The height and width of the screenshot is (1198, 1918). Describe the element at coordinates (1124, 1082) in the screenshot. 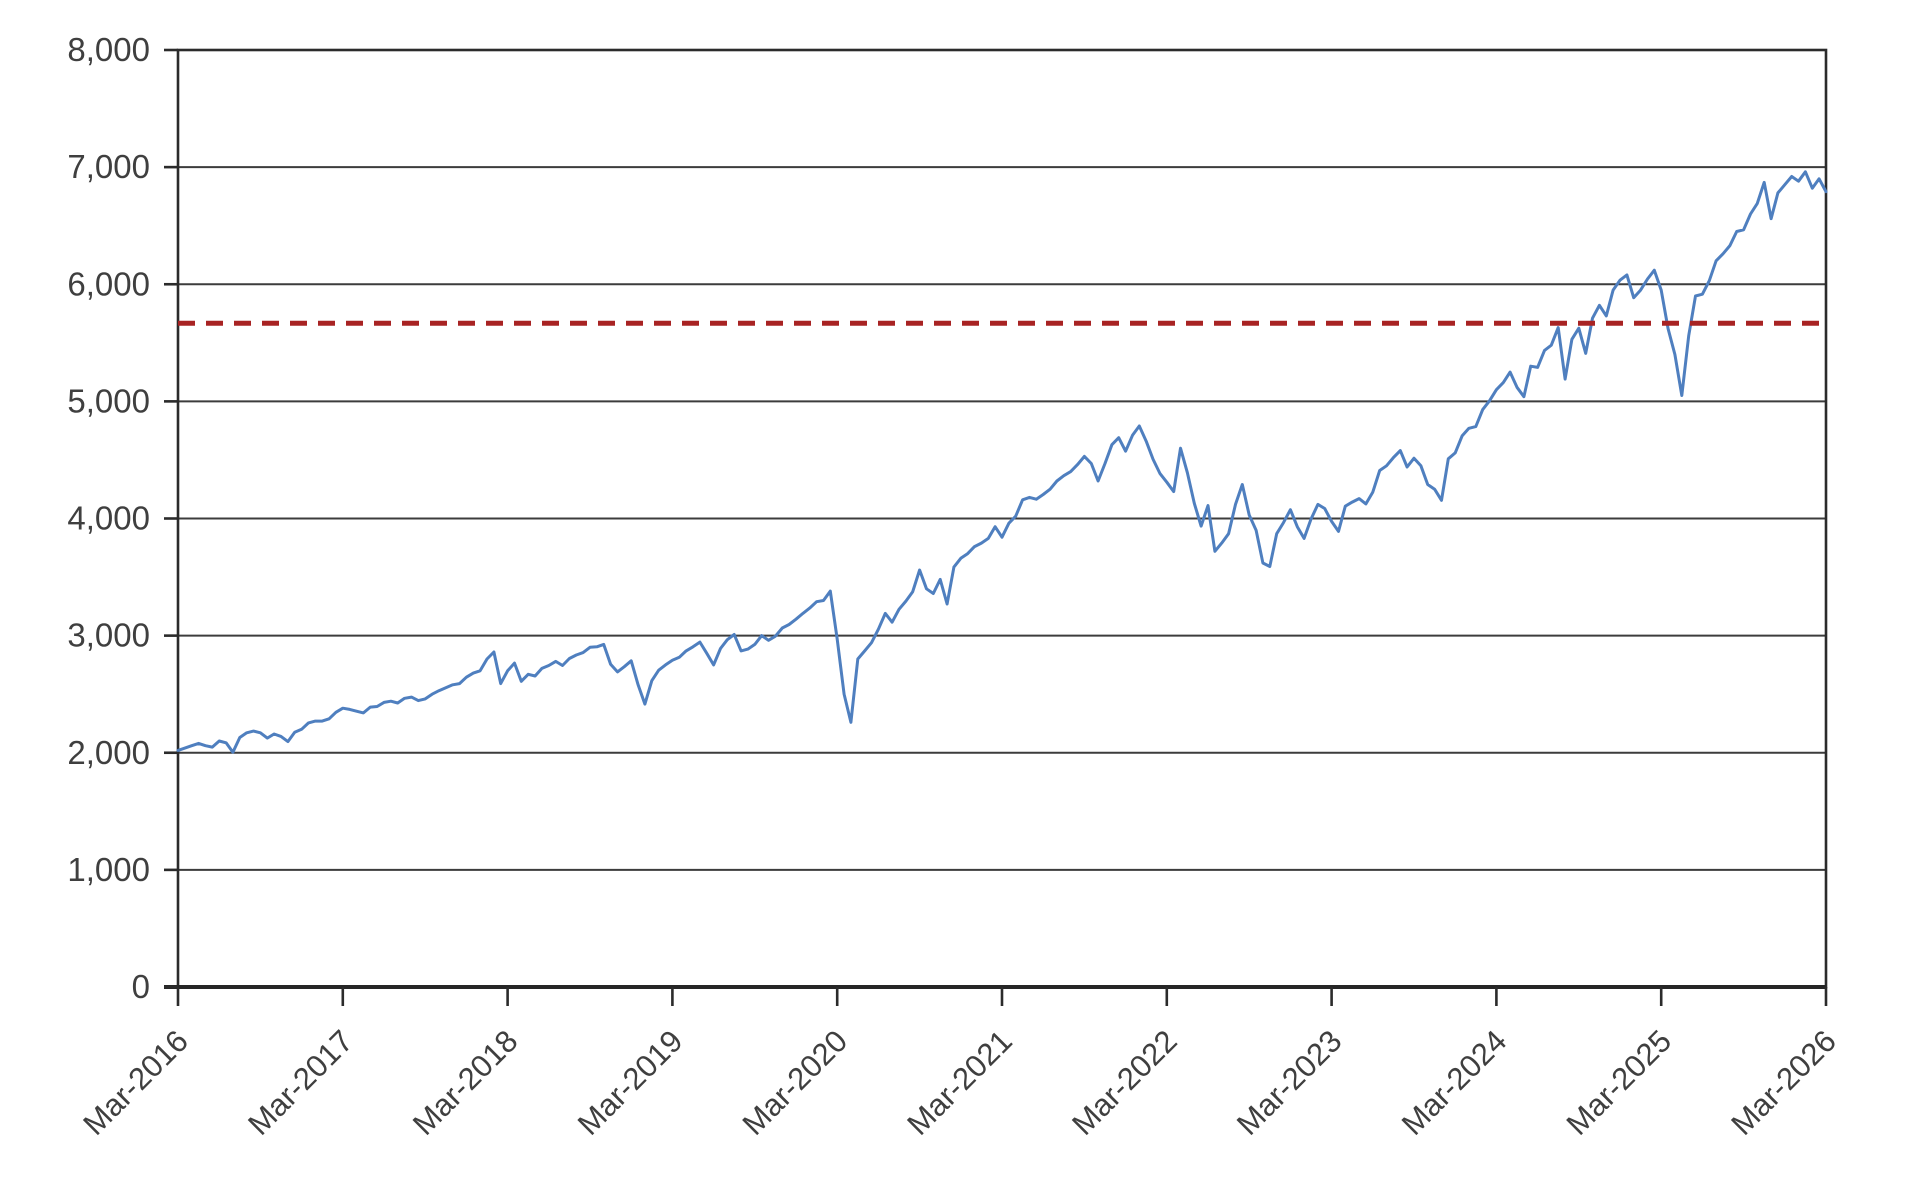

I see `x-tick-label: Mar-2022` at that location.